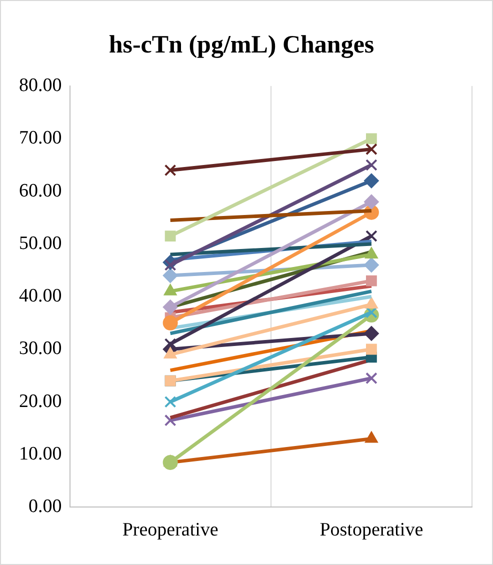 This screenshot has height=565, width=493. Describe the element at coordinates (40, 191) in the screenshot. I see `y-tick-label: 60.00` at that location.